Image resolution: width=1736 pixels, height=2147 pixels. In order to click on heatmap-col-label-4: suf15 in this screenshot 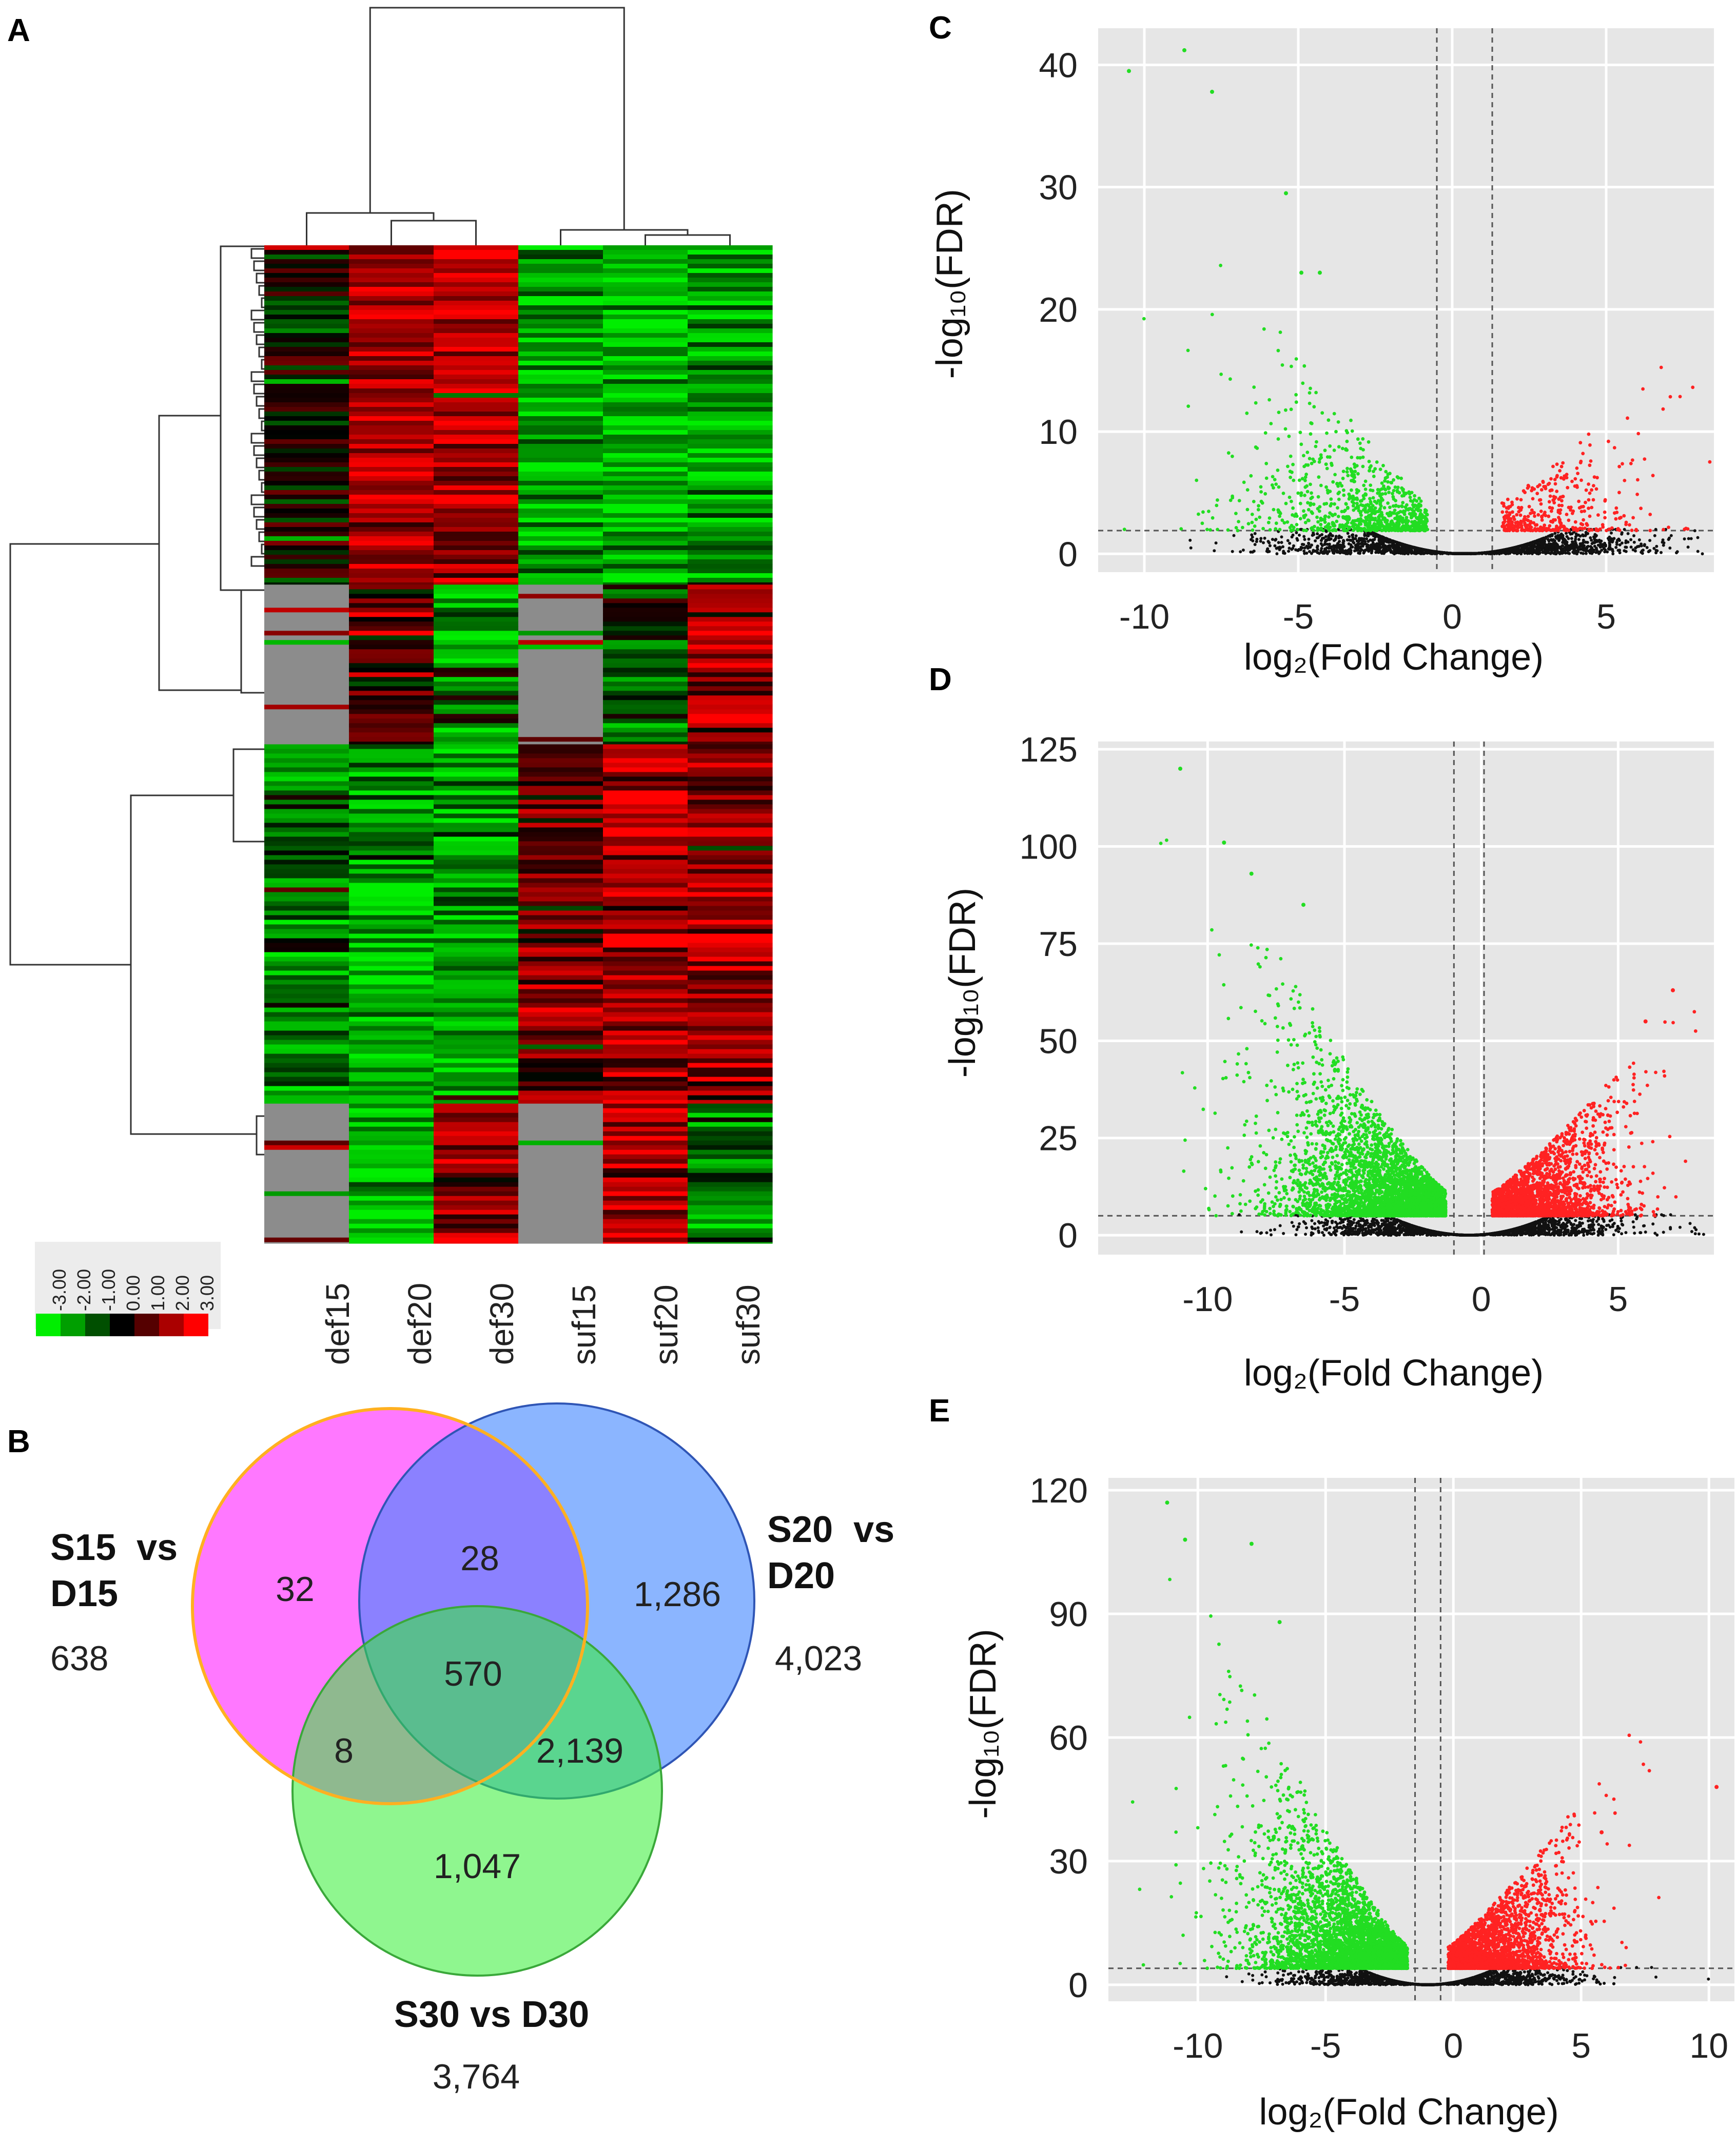, I will do `click(583, 1324)`.